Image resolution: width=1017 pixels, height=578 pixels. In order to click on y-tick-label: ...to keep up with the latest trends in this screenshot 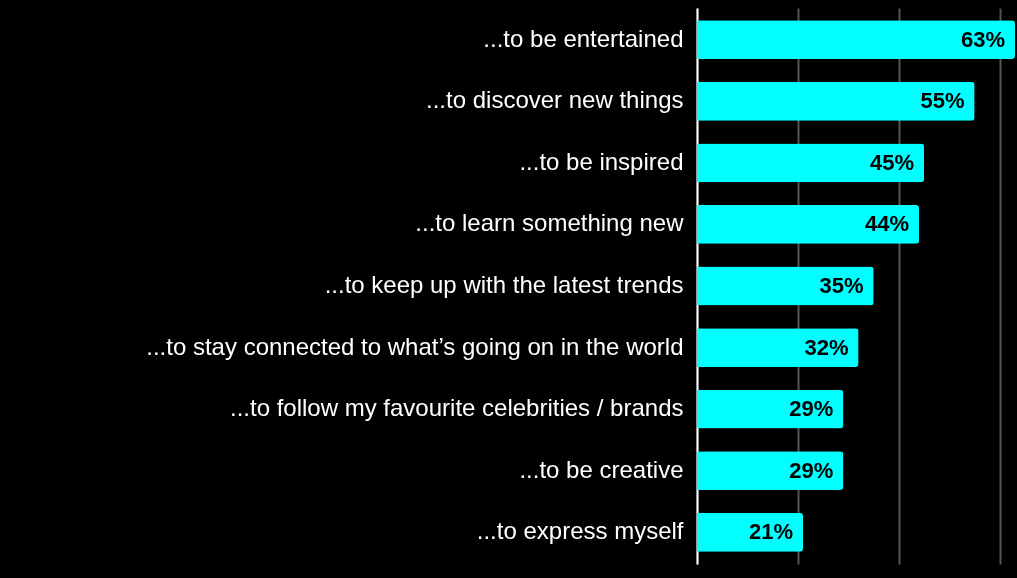, I will do `click(504, 284)`.